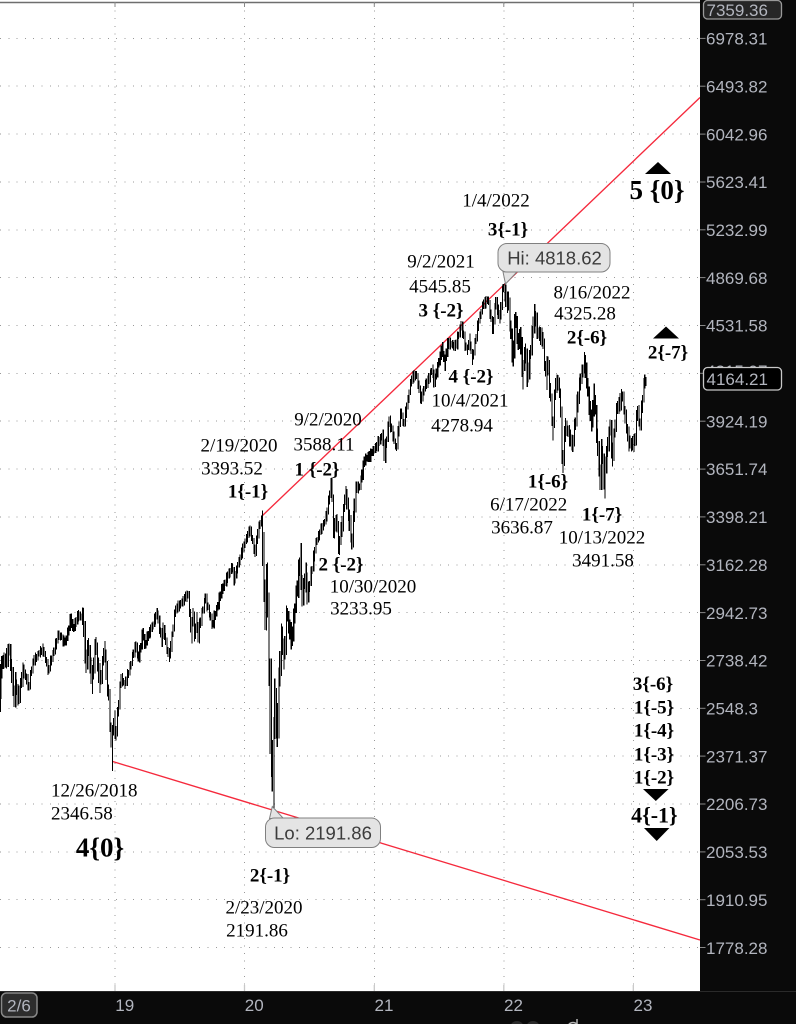 The width and height of the screenshot is (796, 1024). I want to click on svg-text: 22, so click(513, 1005).